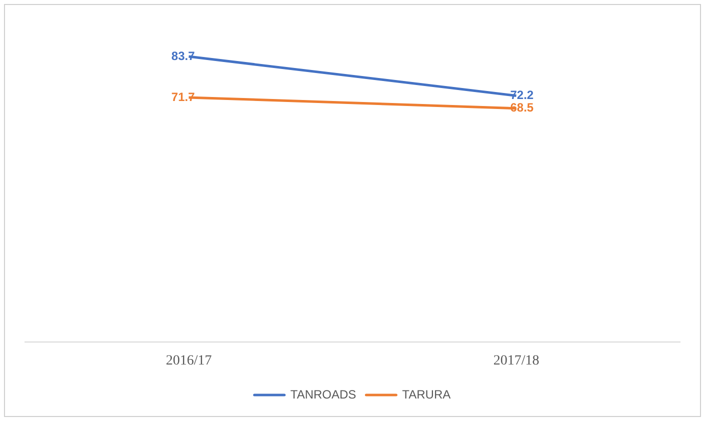 This screenshot has height=421, width=705. Describe the element at coordinates (183, 55) in the screenshot. I see `data-label: 83.7` at that location.